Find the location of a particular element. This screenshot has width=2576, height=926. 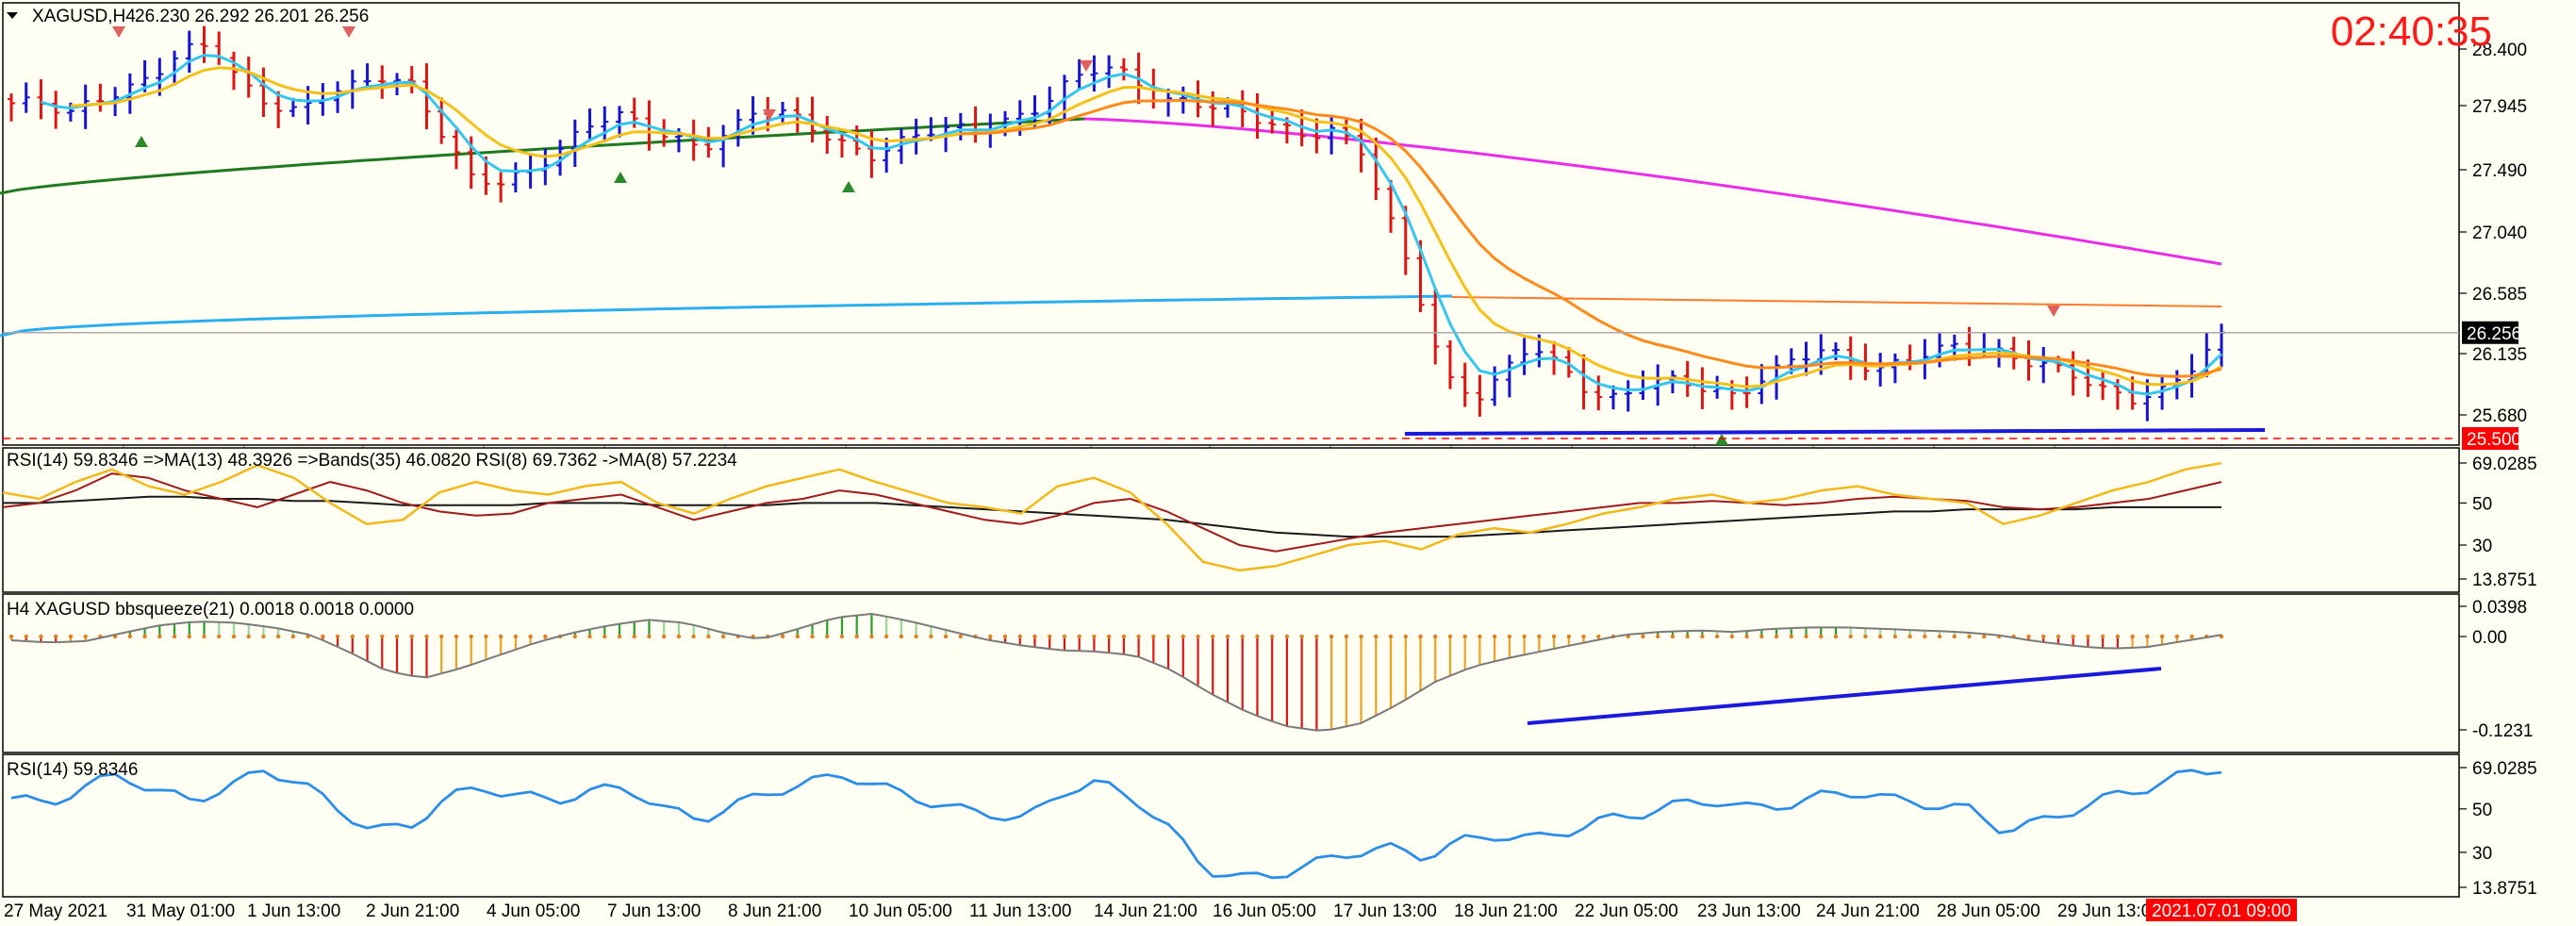

rsi2-tick-label: 69.0285 is located at coordinates (2504, 769).